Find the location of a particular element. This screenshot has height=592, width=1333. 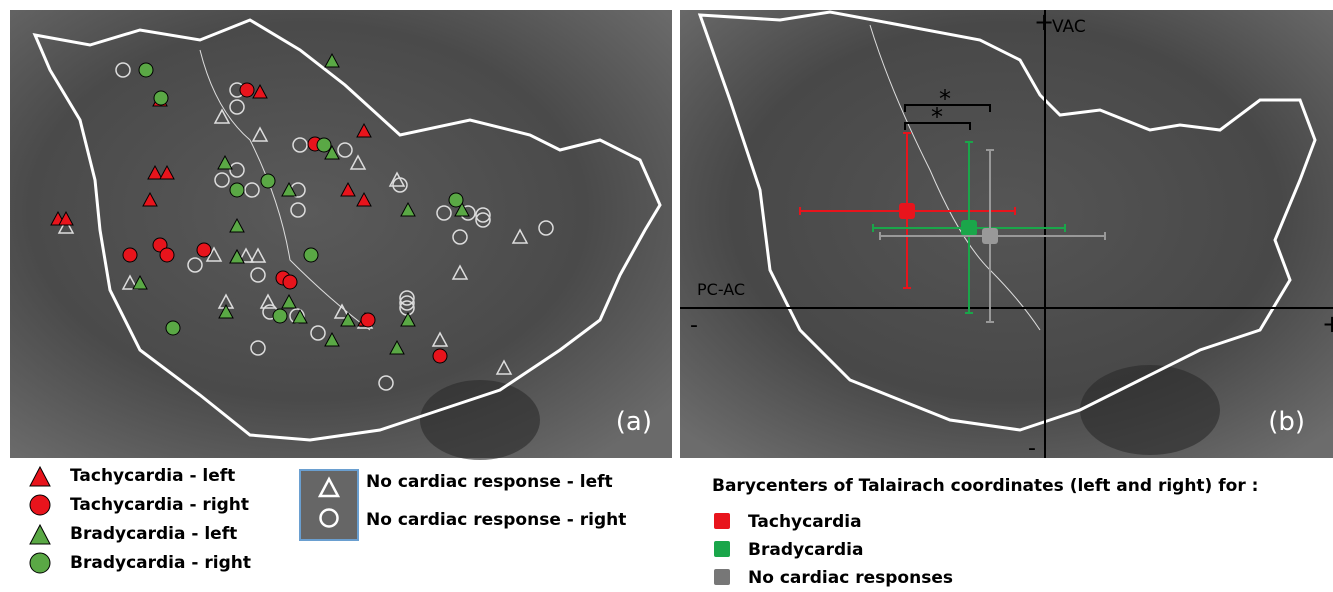

legend-label: Bradycardia - right is located at coordinates (160, 563).